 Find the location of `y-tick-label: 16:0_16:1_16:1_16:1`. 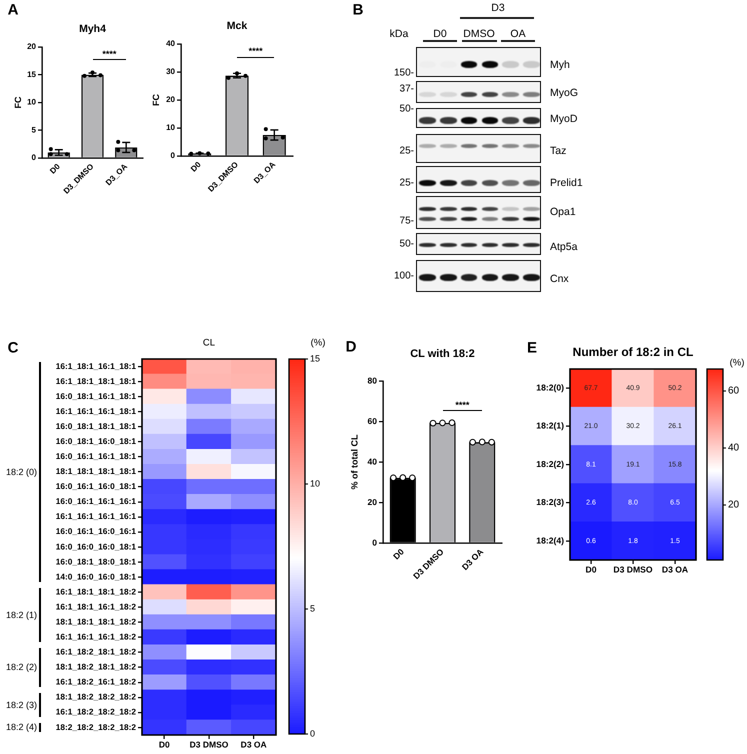

y-tick-label: 16:0_16:1_16:1_16:1 is located at coordinates (96, 501).